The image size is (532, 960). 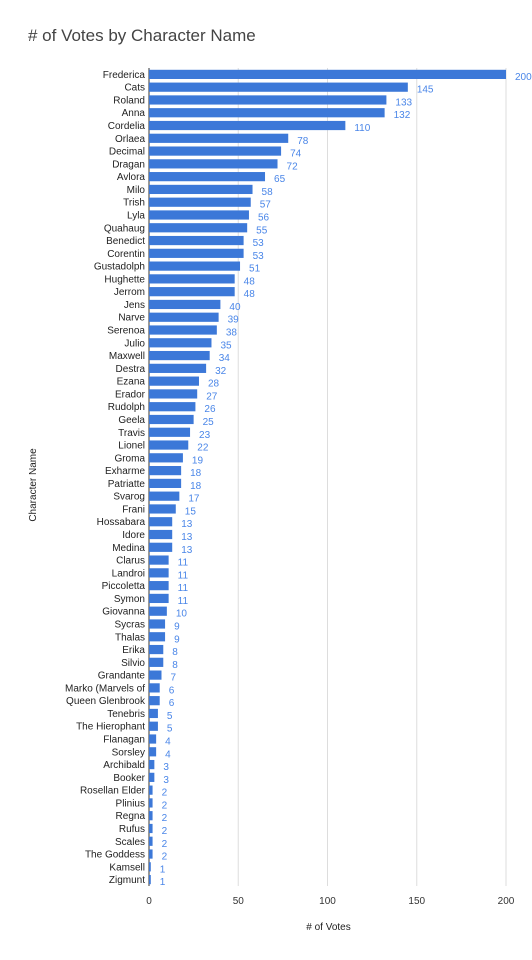 I want to click on category-label: Grandante, so click(x=122, y=676).